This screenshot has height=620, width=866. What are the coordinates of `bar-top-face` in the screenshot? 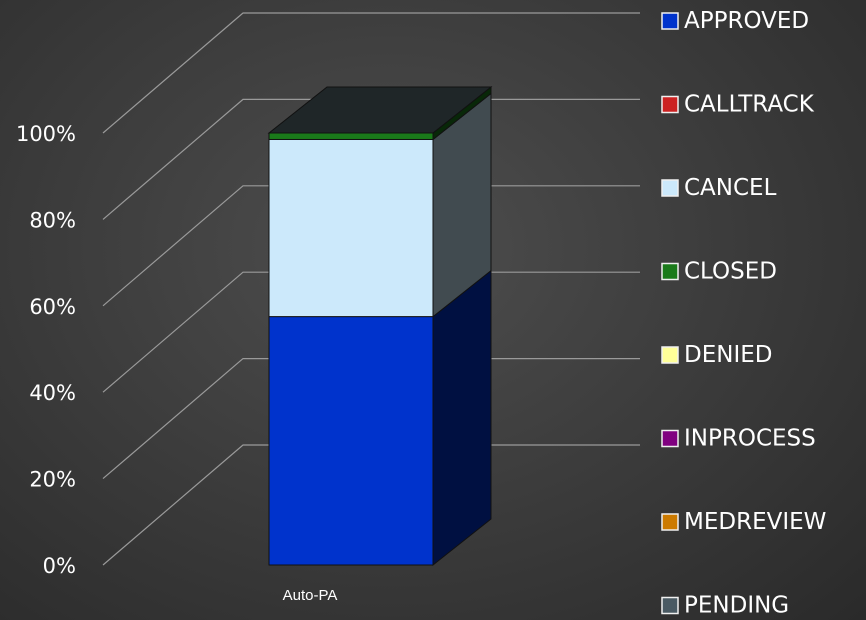 It's located at (380, 110).